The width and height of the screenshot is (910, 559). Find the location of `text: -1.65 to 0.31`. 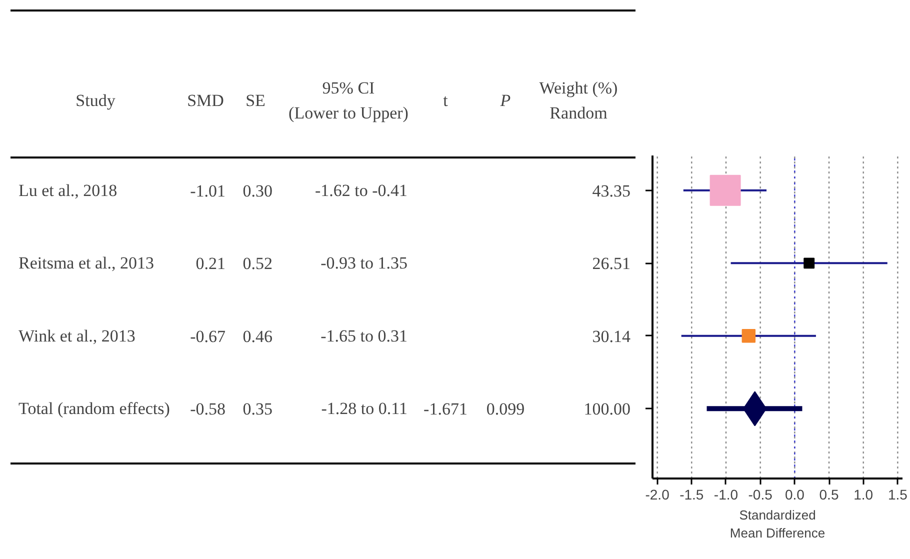

text: -1.65 to 0.31 is located at coordinates (364, 336).